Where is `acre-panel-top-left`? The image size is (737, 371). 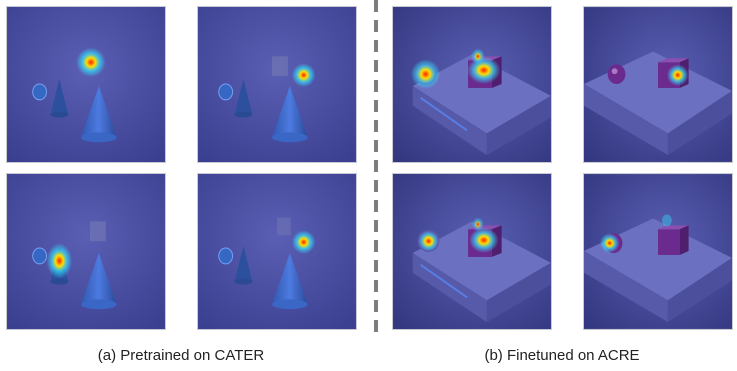
acre-panel-top-left is located at coordinates (472, 84).